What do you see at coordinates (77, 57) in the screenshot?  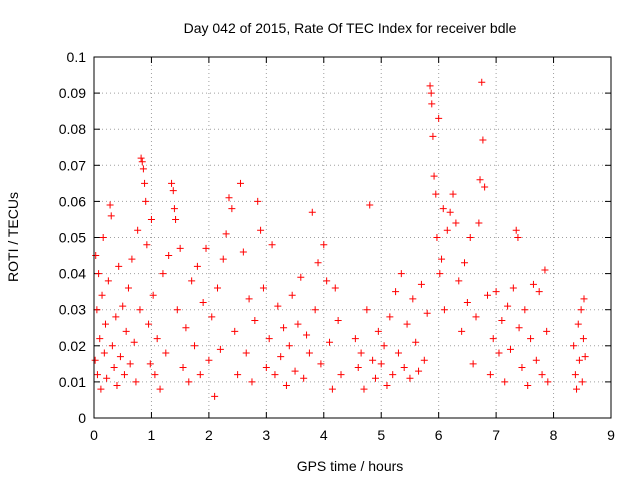 I see `y-tick-label: 0.1` at bounding box center [77, 57].